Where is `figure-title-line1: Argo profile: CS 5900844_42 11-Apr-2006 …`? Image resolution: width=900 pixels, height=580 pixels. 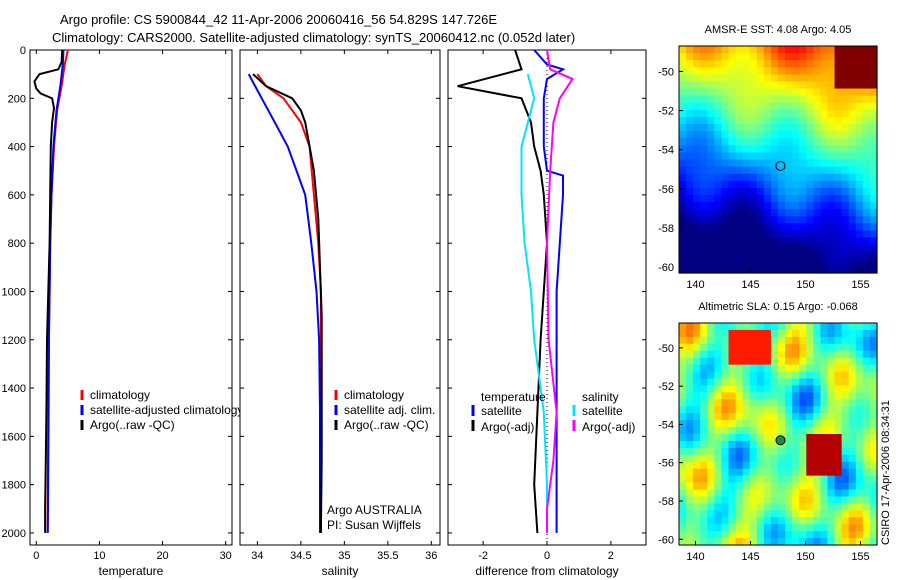 figure-title-line1: Argo profile: CS 5900844_42 11-Apr-2006 … is located at coordinates (278, 19).